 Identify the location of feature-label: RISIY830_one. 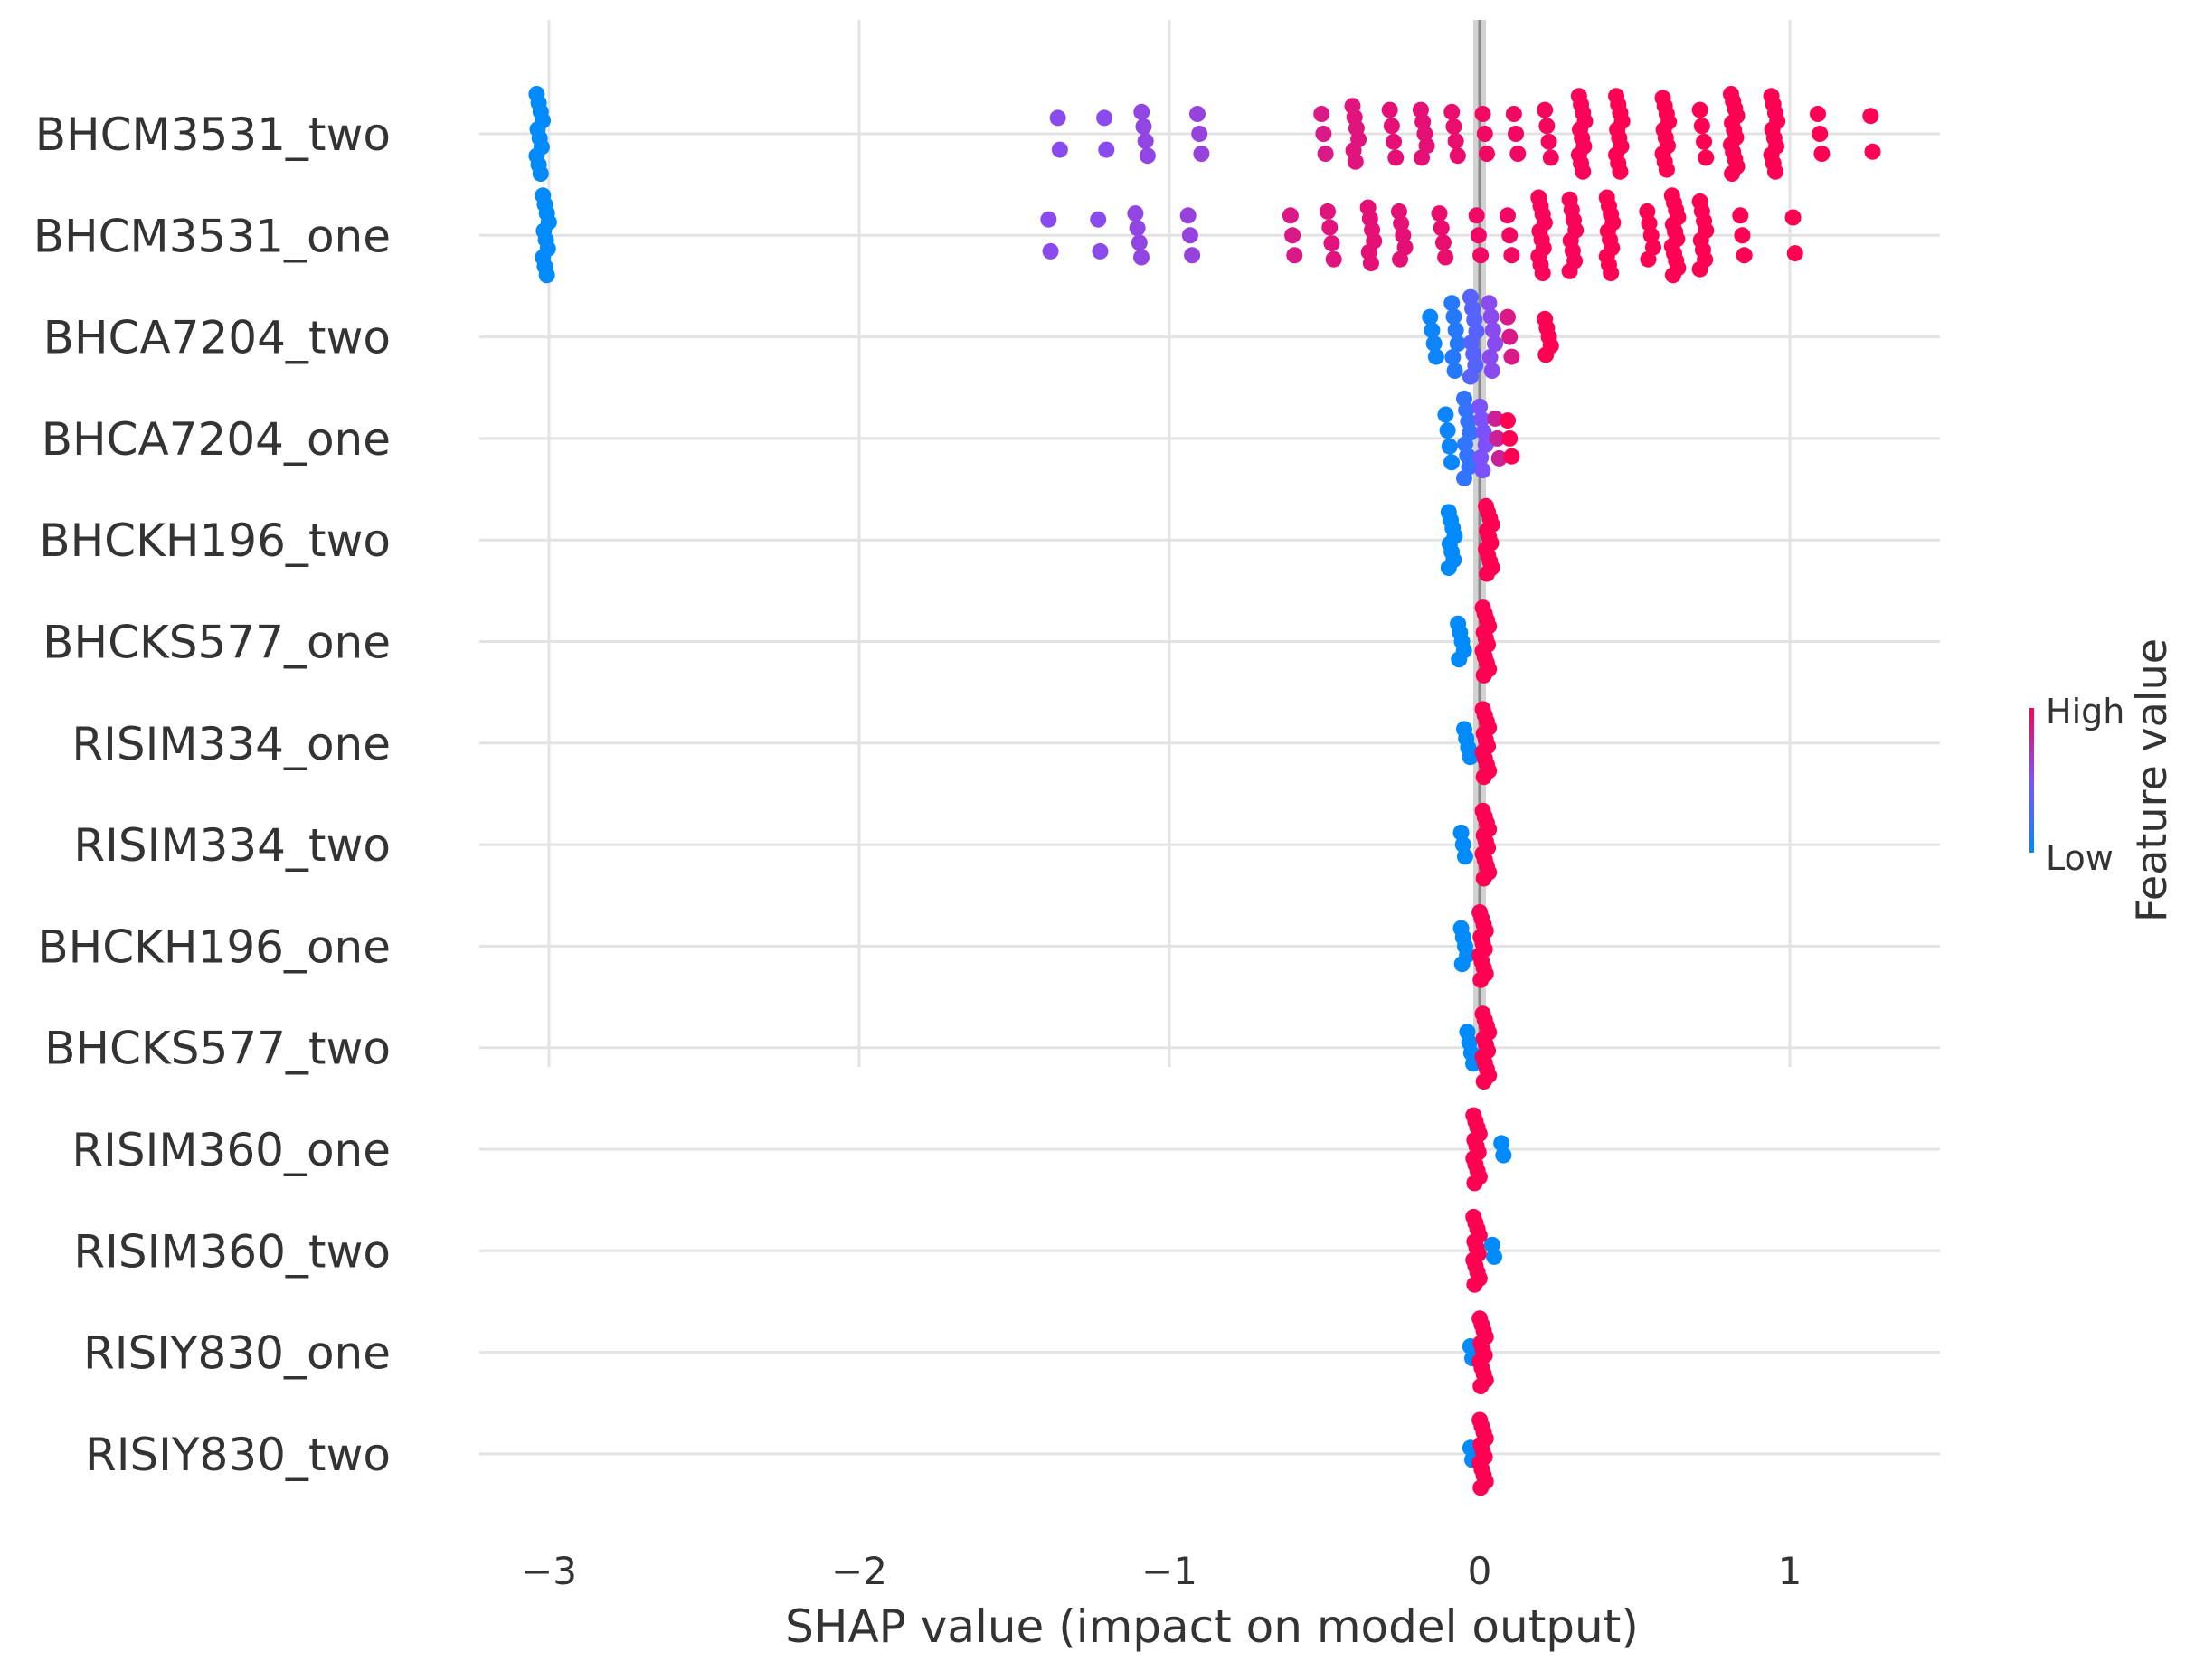
(237, 1353).